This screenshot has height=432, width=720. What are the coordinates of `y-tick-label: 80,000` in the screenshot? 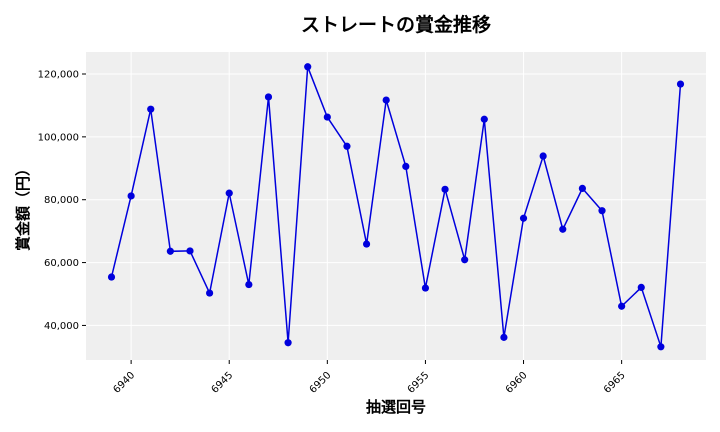 It's located at (61, 200).